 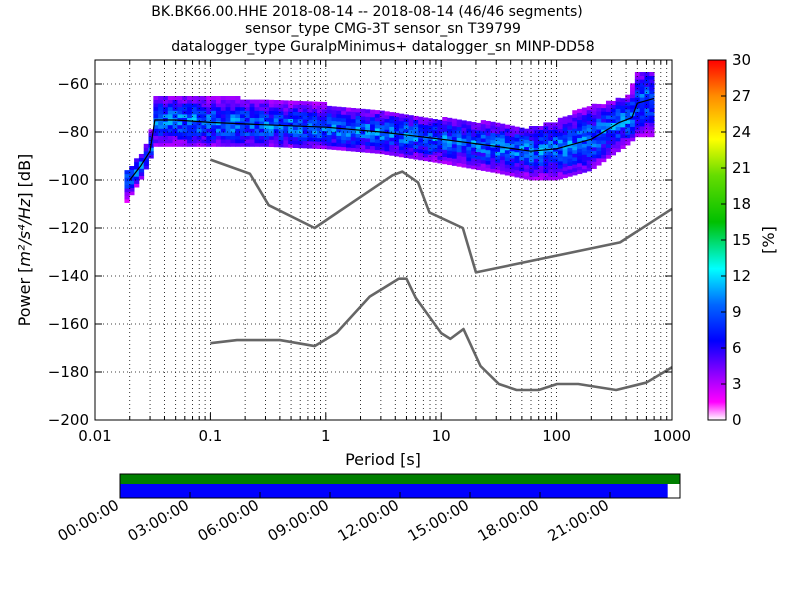 What do you see at coordinates (768, 240) in the screenshot?
I see `colorbar-label: [%]` at bounding box center [768, 240].